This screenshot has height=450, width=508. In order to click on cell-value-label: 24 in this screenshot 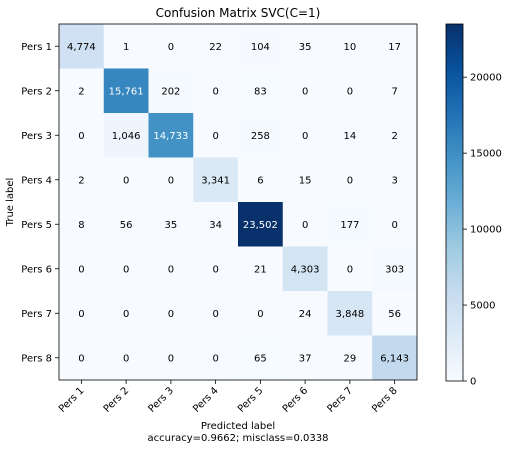, I will do `click(305, 314)`.